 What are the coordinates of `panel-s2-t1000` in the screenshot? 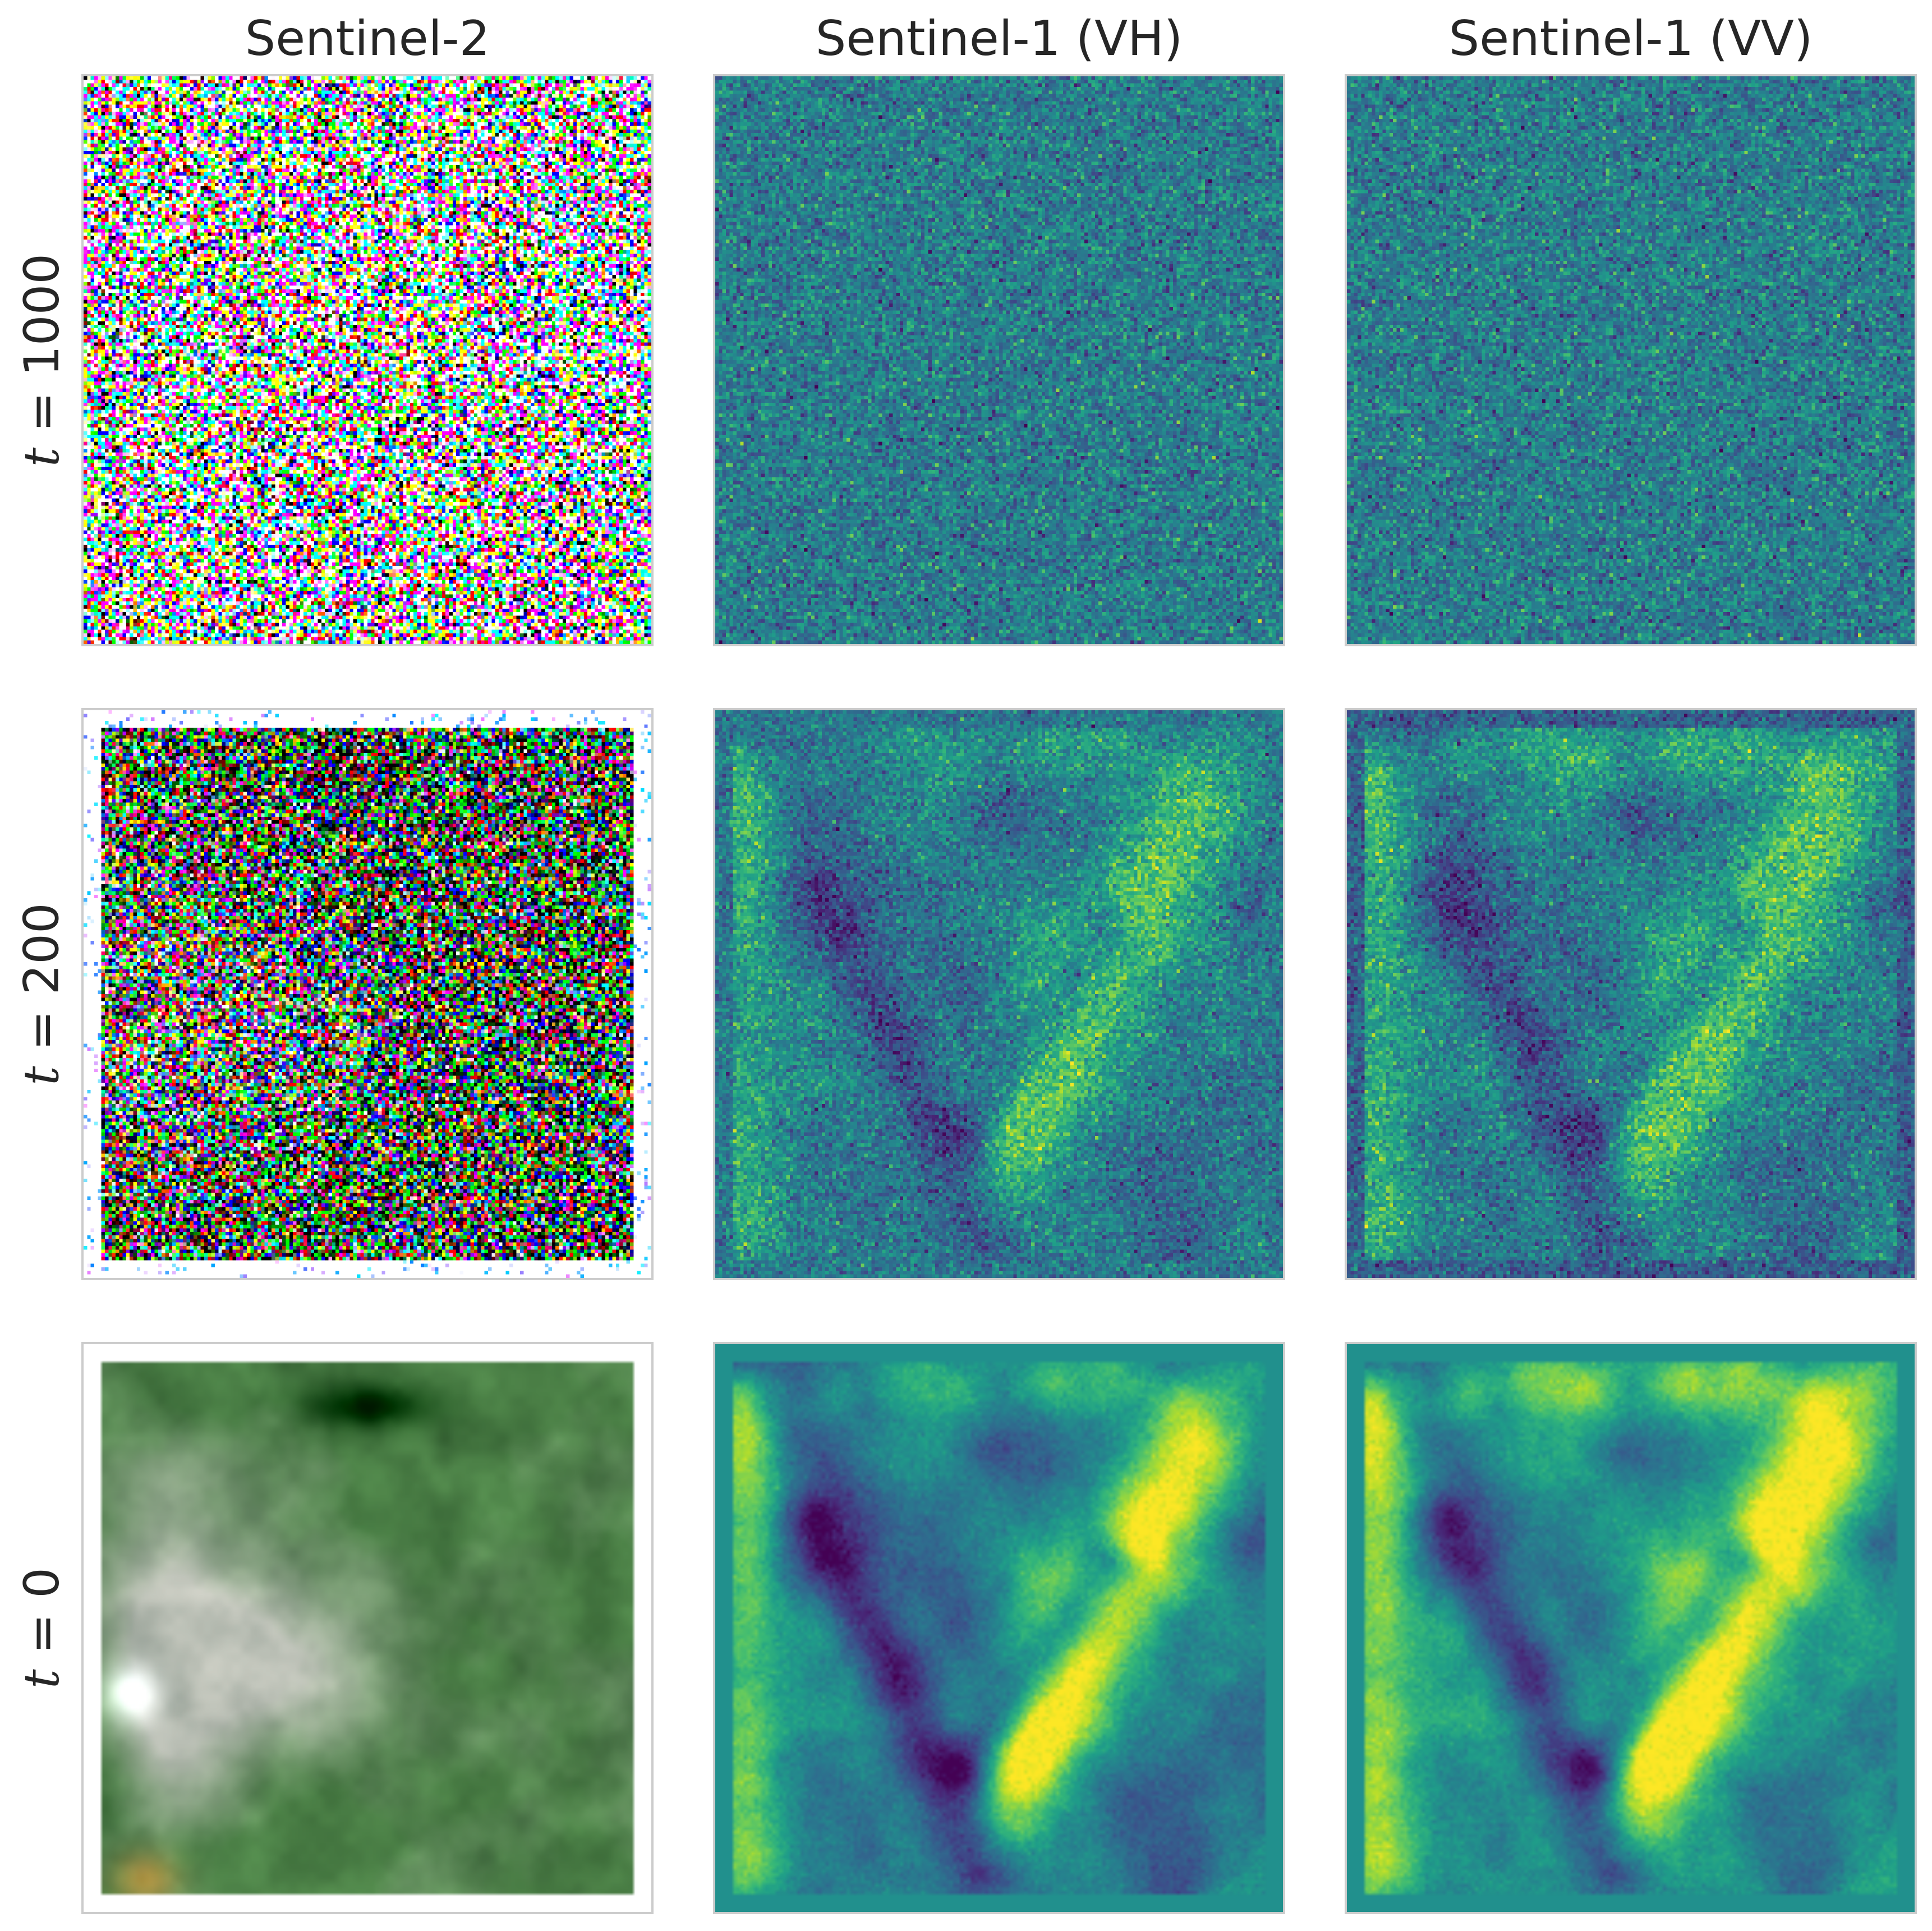 It's located at (367, 360).